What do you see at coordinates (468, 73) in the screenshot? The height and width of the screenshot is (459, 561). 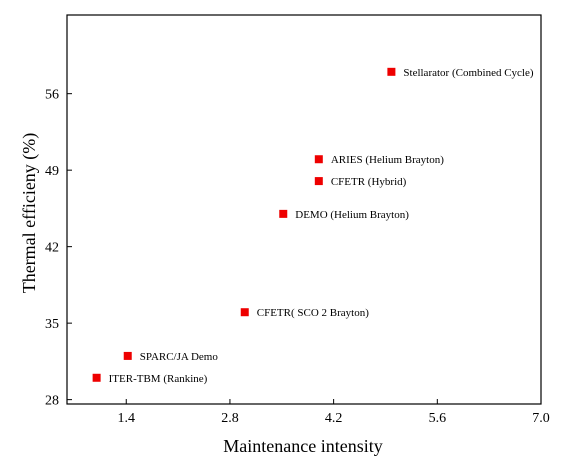 I see `data-point-label: Stellarator (Combined Cycle)` at bounding box center [468, 73].